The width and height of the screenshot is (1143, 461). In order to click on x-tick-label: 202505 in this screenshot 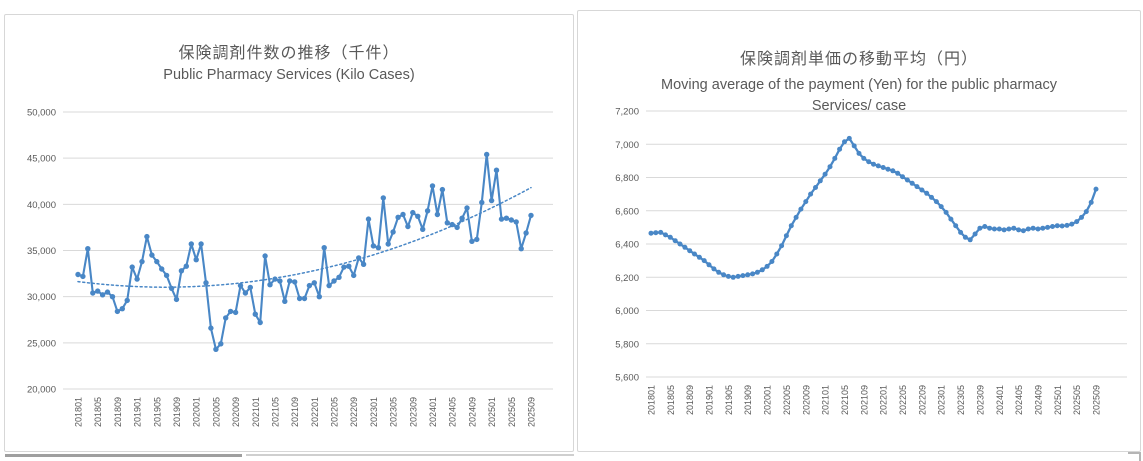, I will do `click(1077, 400)`.